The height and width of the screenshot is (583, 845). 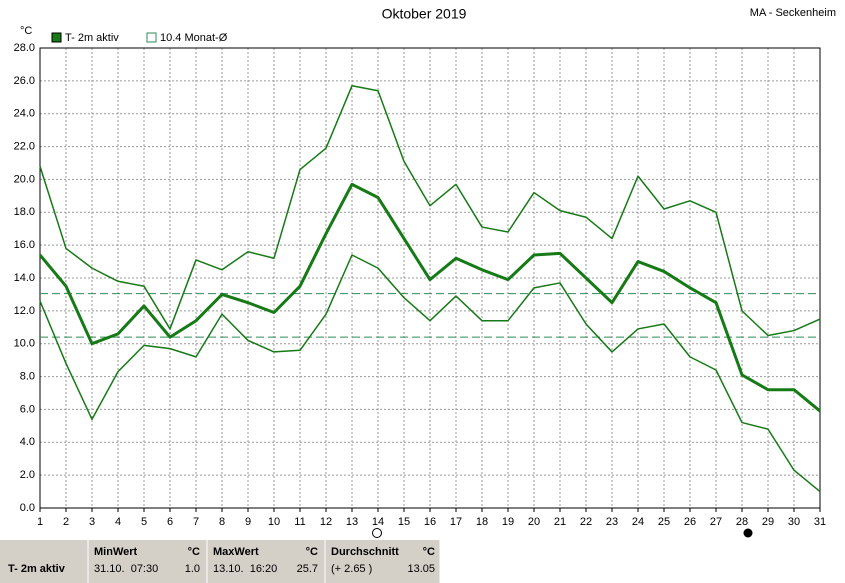 What do you see at coordinates (24, 344) in the screenshot?
I see `y-tick-label: 10.0` at bounding box center [24, 344].